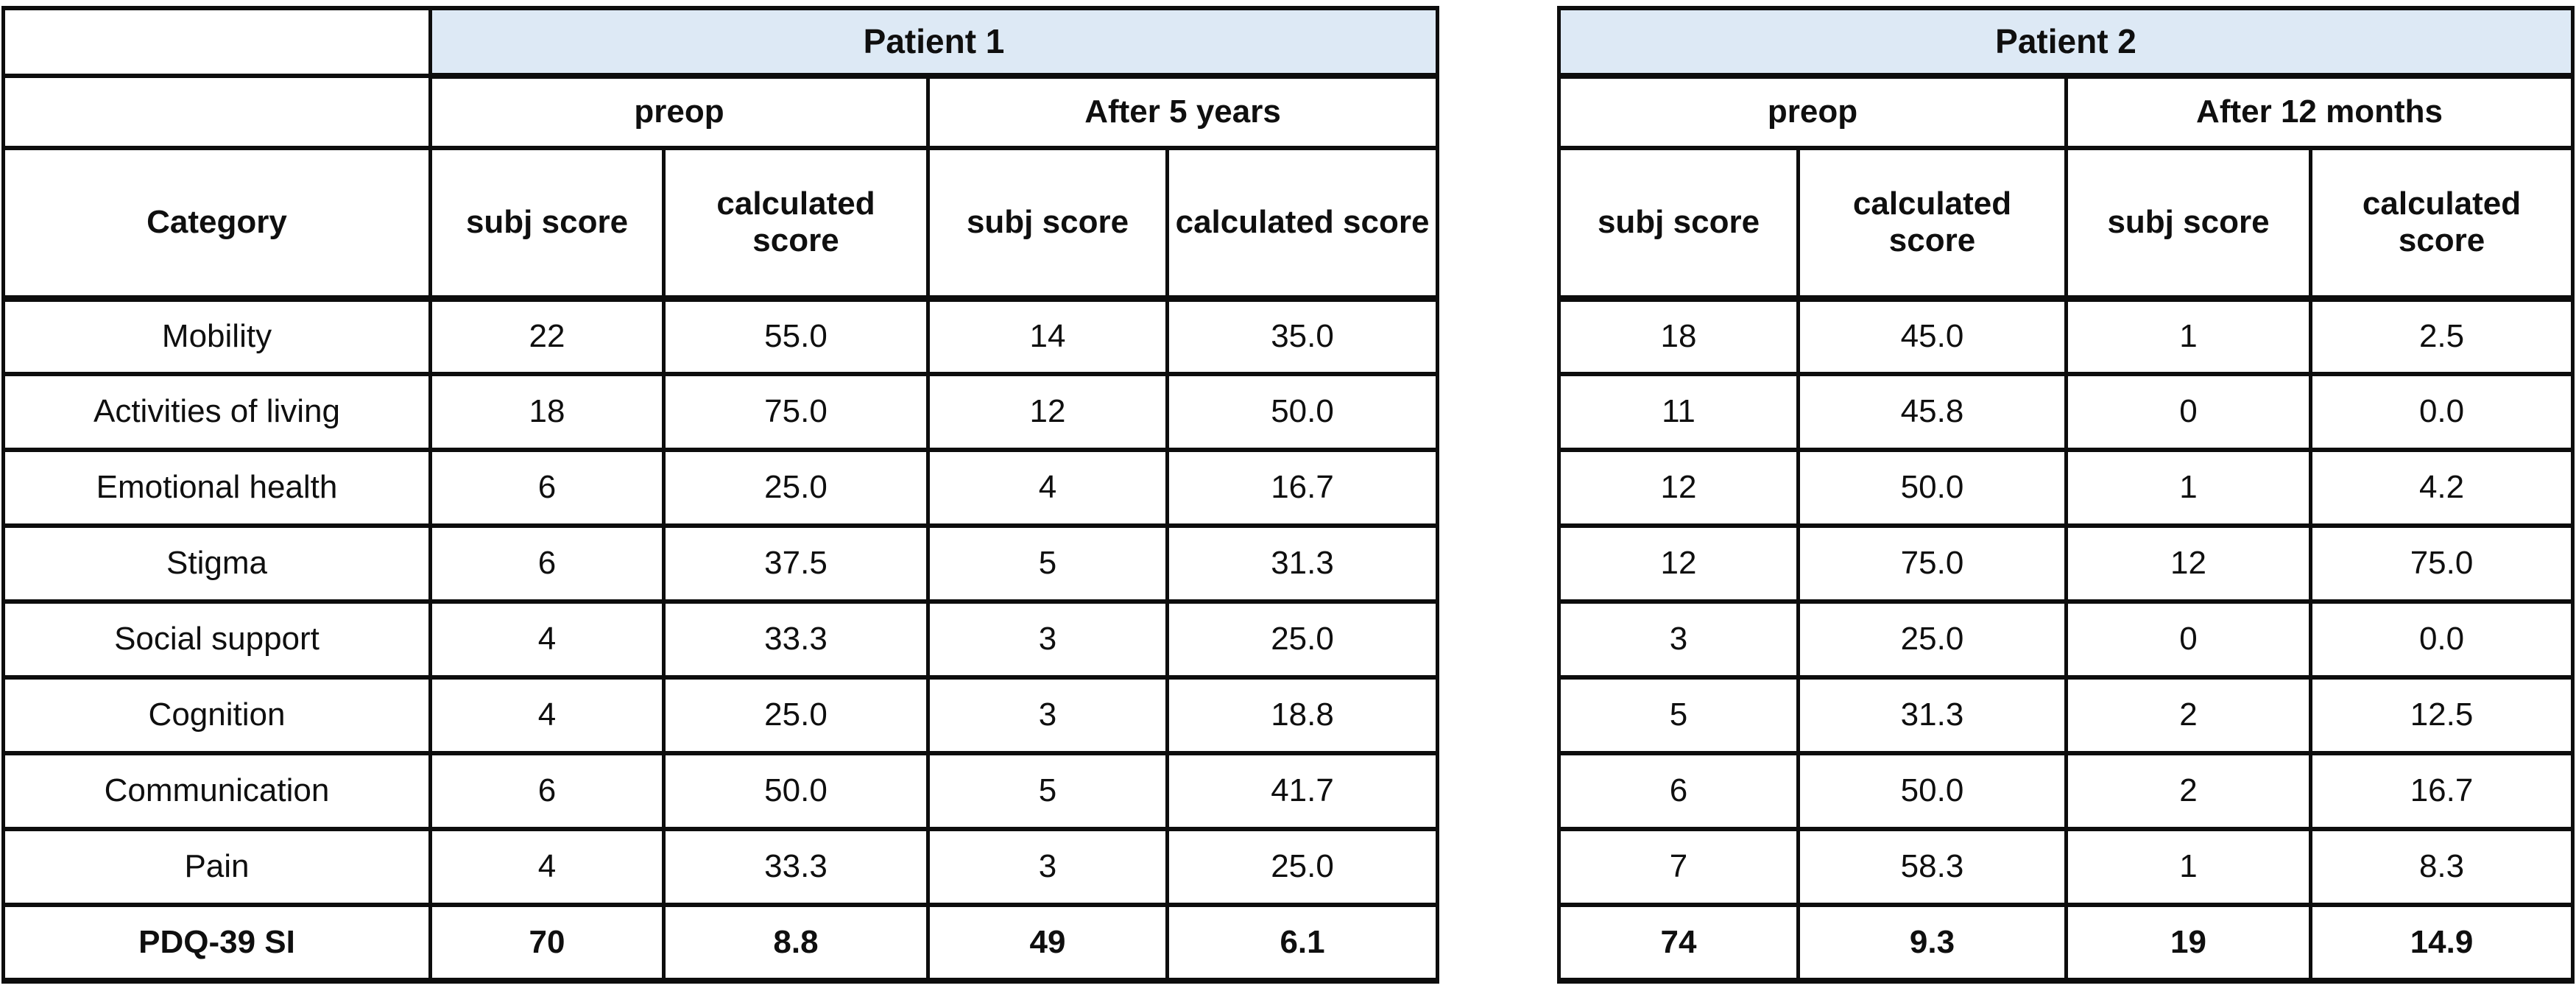 The image size is (2576, 991). What do you see at coordinates (2065, 42) in the screenshot?
I see `patient2-title-row: Patient 2` at bounding box center [2065, 42].